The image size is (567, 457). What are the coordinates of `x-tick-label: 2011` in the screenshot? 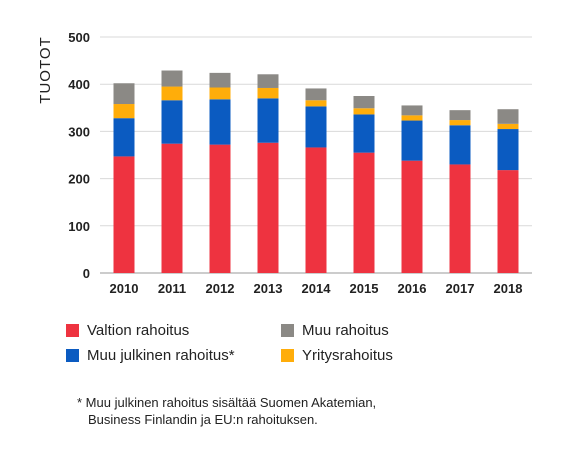 It's located at (172, 288).